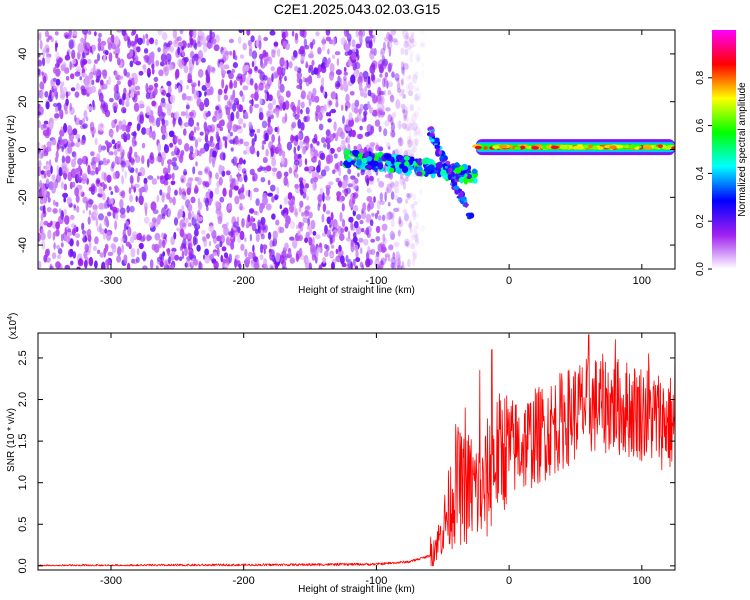 The image size is (750, 600). Describe the element at coordinates (23, 482) in the screenshot. I see `bottom-y-tick-label: 1.0` at that location.